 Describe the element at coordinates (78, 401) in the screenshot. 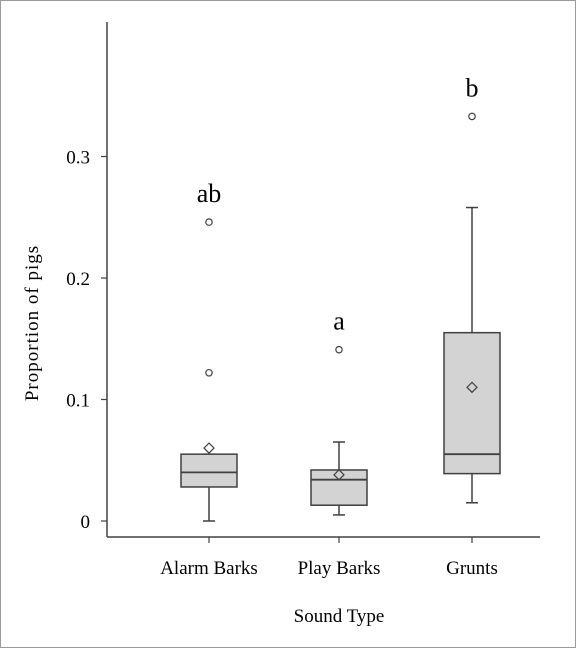

I see `y-tick-label: 0.1` at that location.